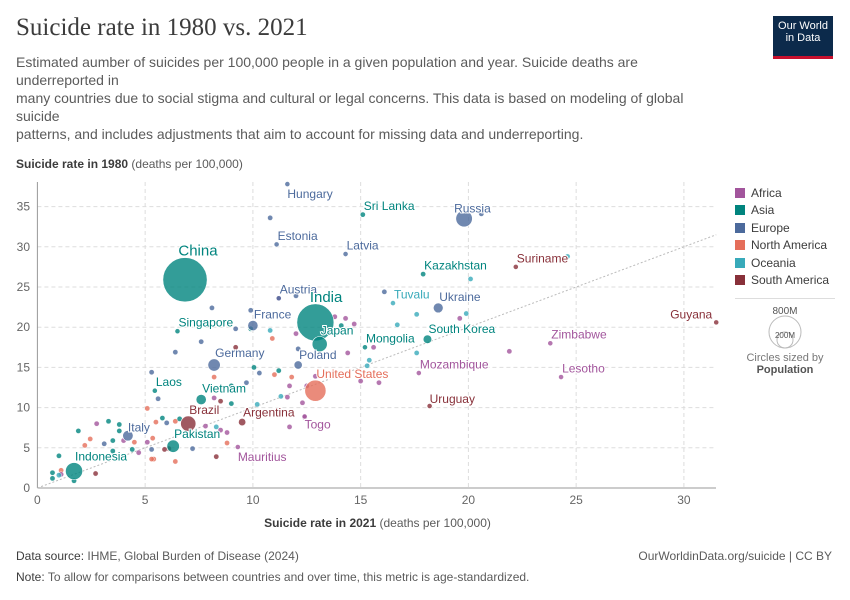 The height and width of the screenshot is (600, 850). What do you see at coordinates (315, 390) in the screenshot?
I see `data-point-united-states` at bounding box center [315, 390].